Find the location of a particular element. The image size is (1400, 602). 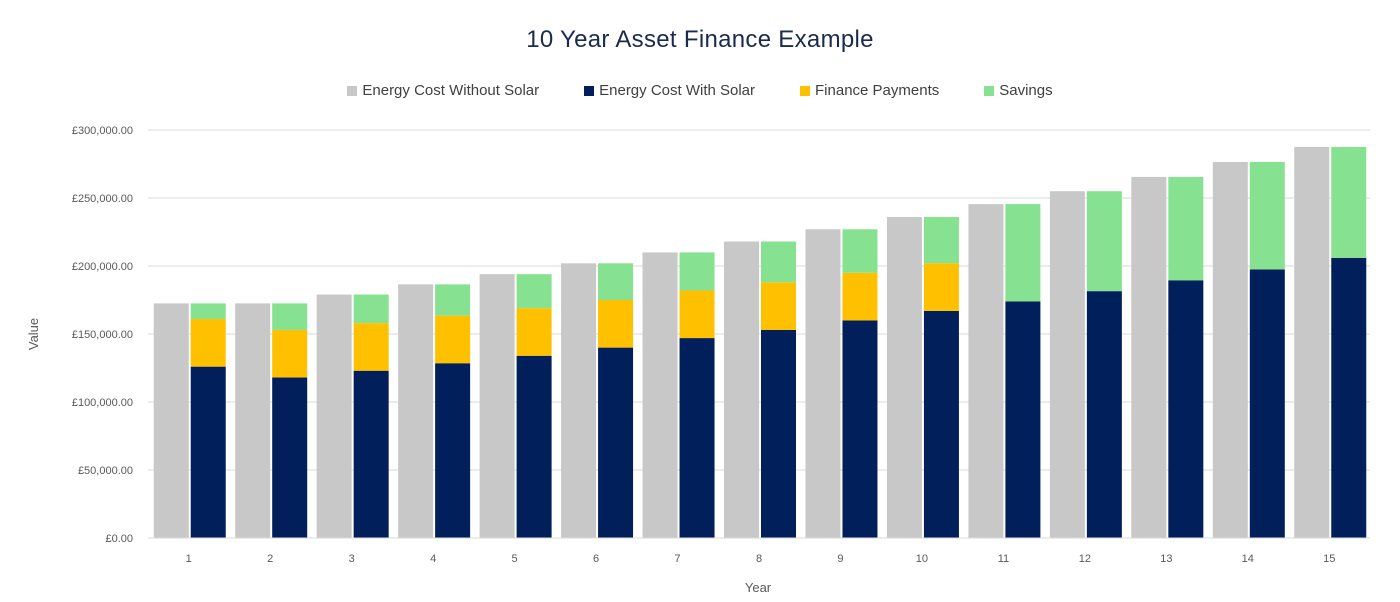

x-tick-label: 5 is located at coordinates (515, 559).